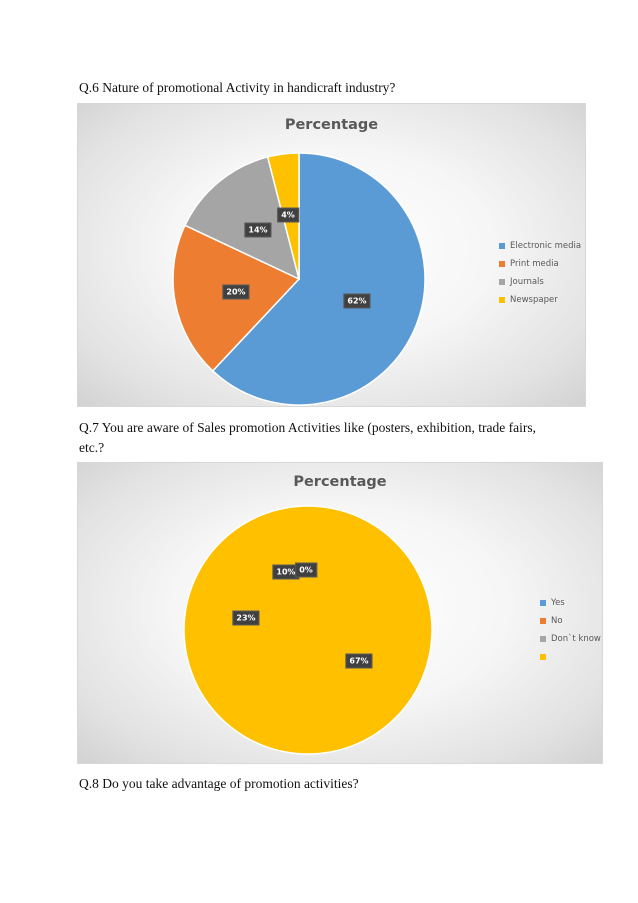 This screenshot has width=638, height=903. I want to click on legend-label: Electronic media, so click(546, 246).